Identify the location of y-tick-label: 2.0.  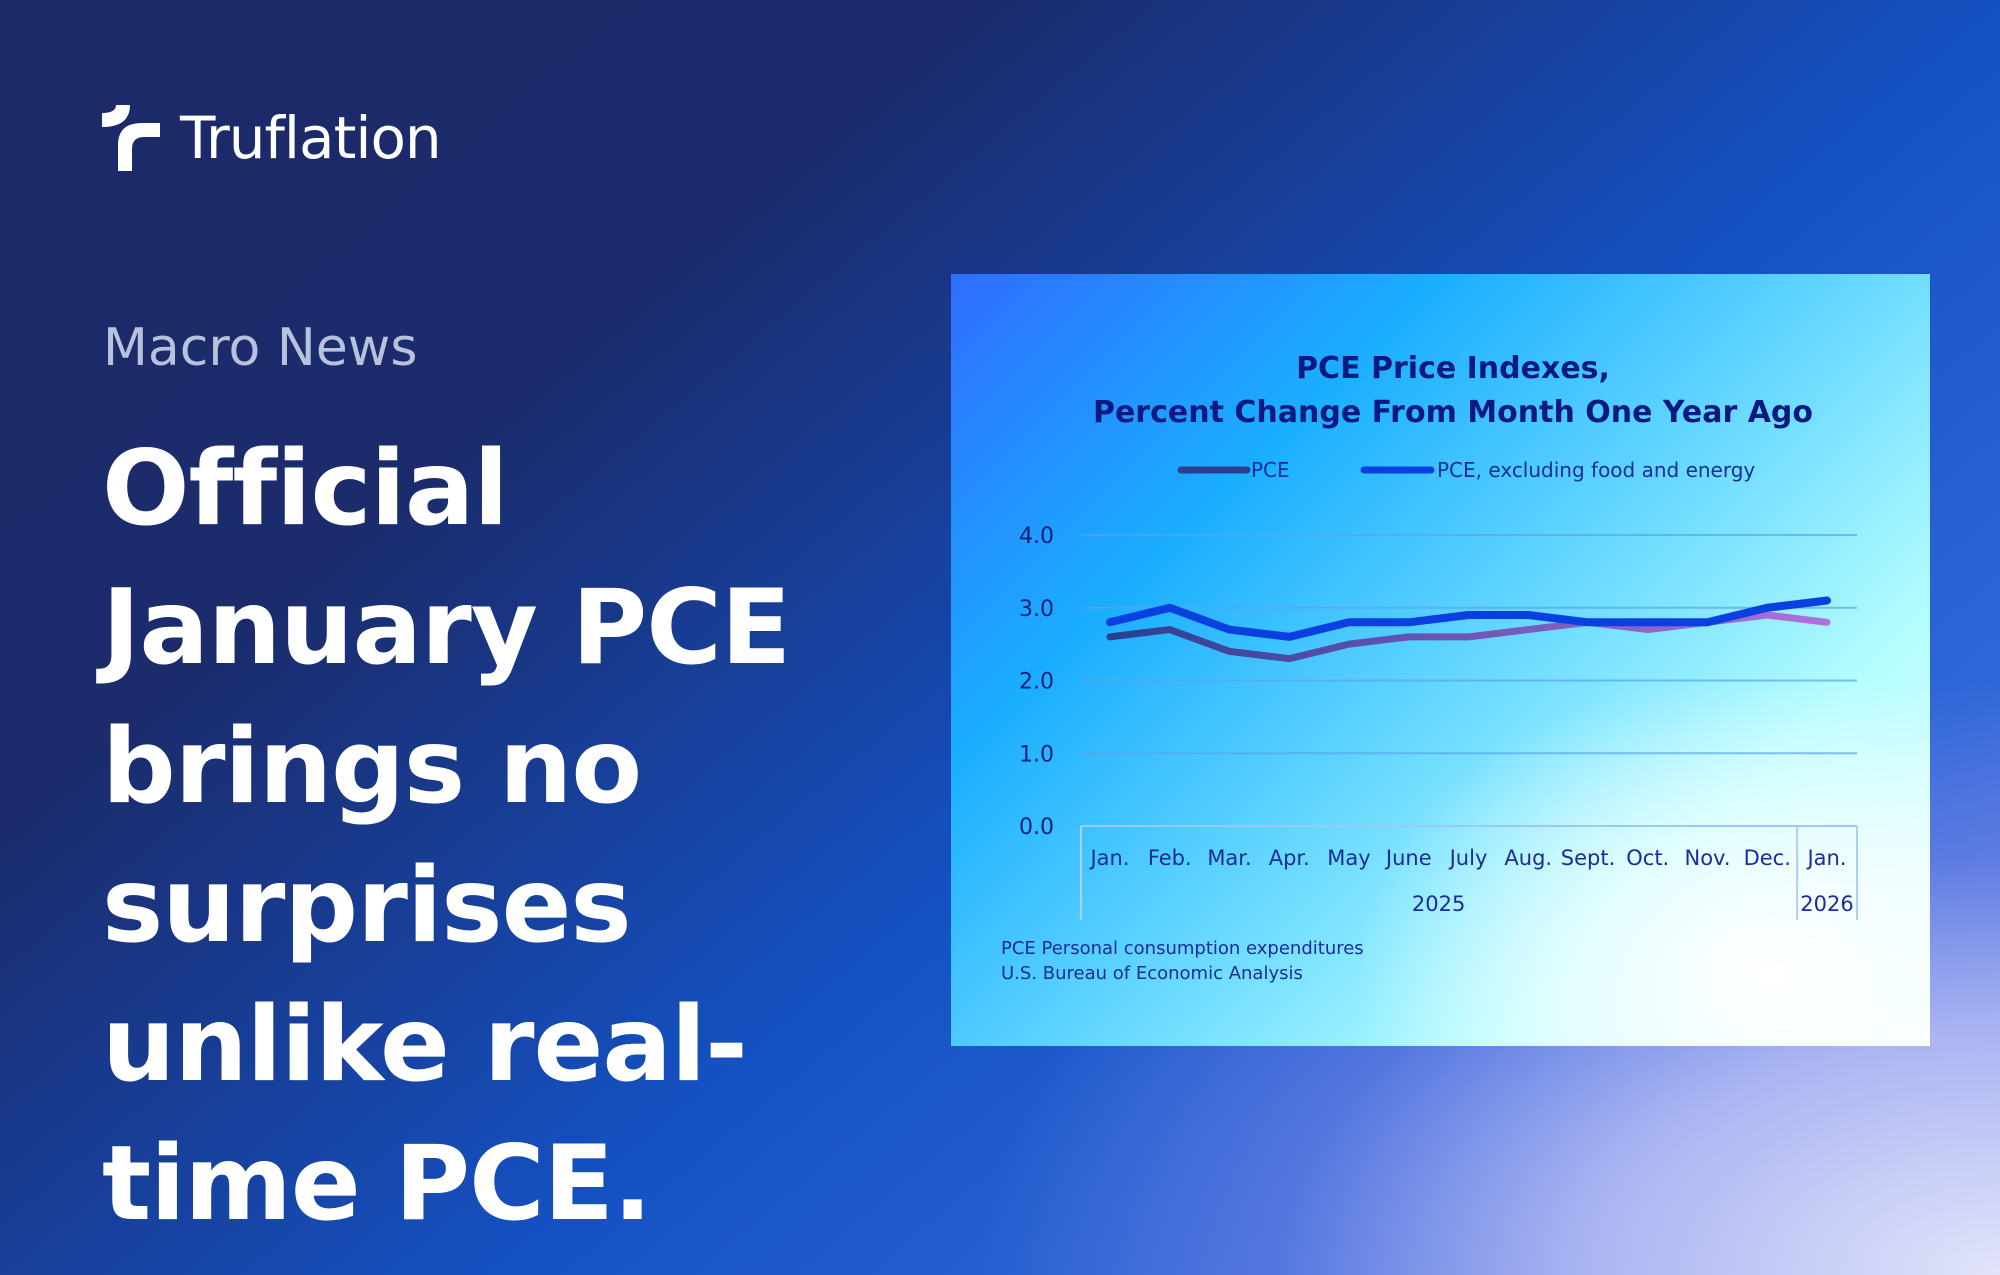
(1036, 682).